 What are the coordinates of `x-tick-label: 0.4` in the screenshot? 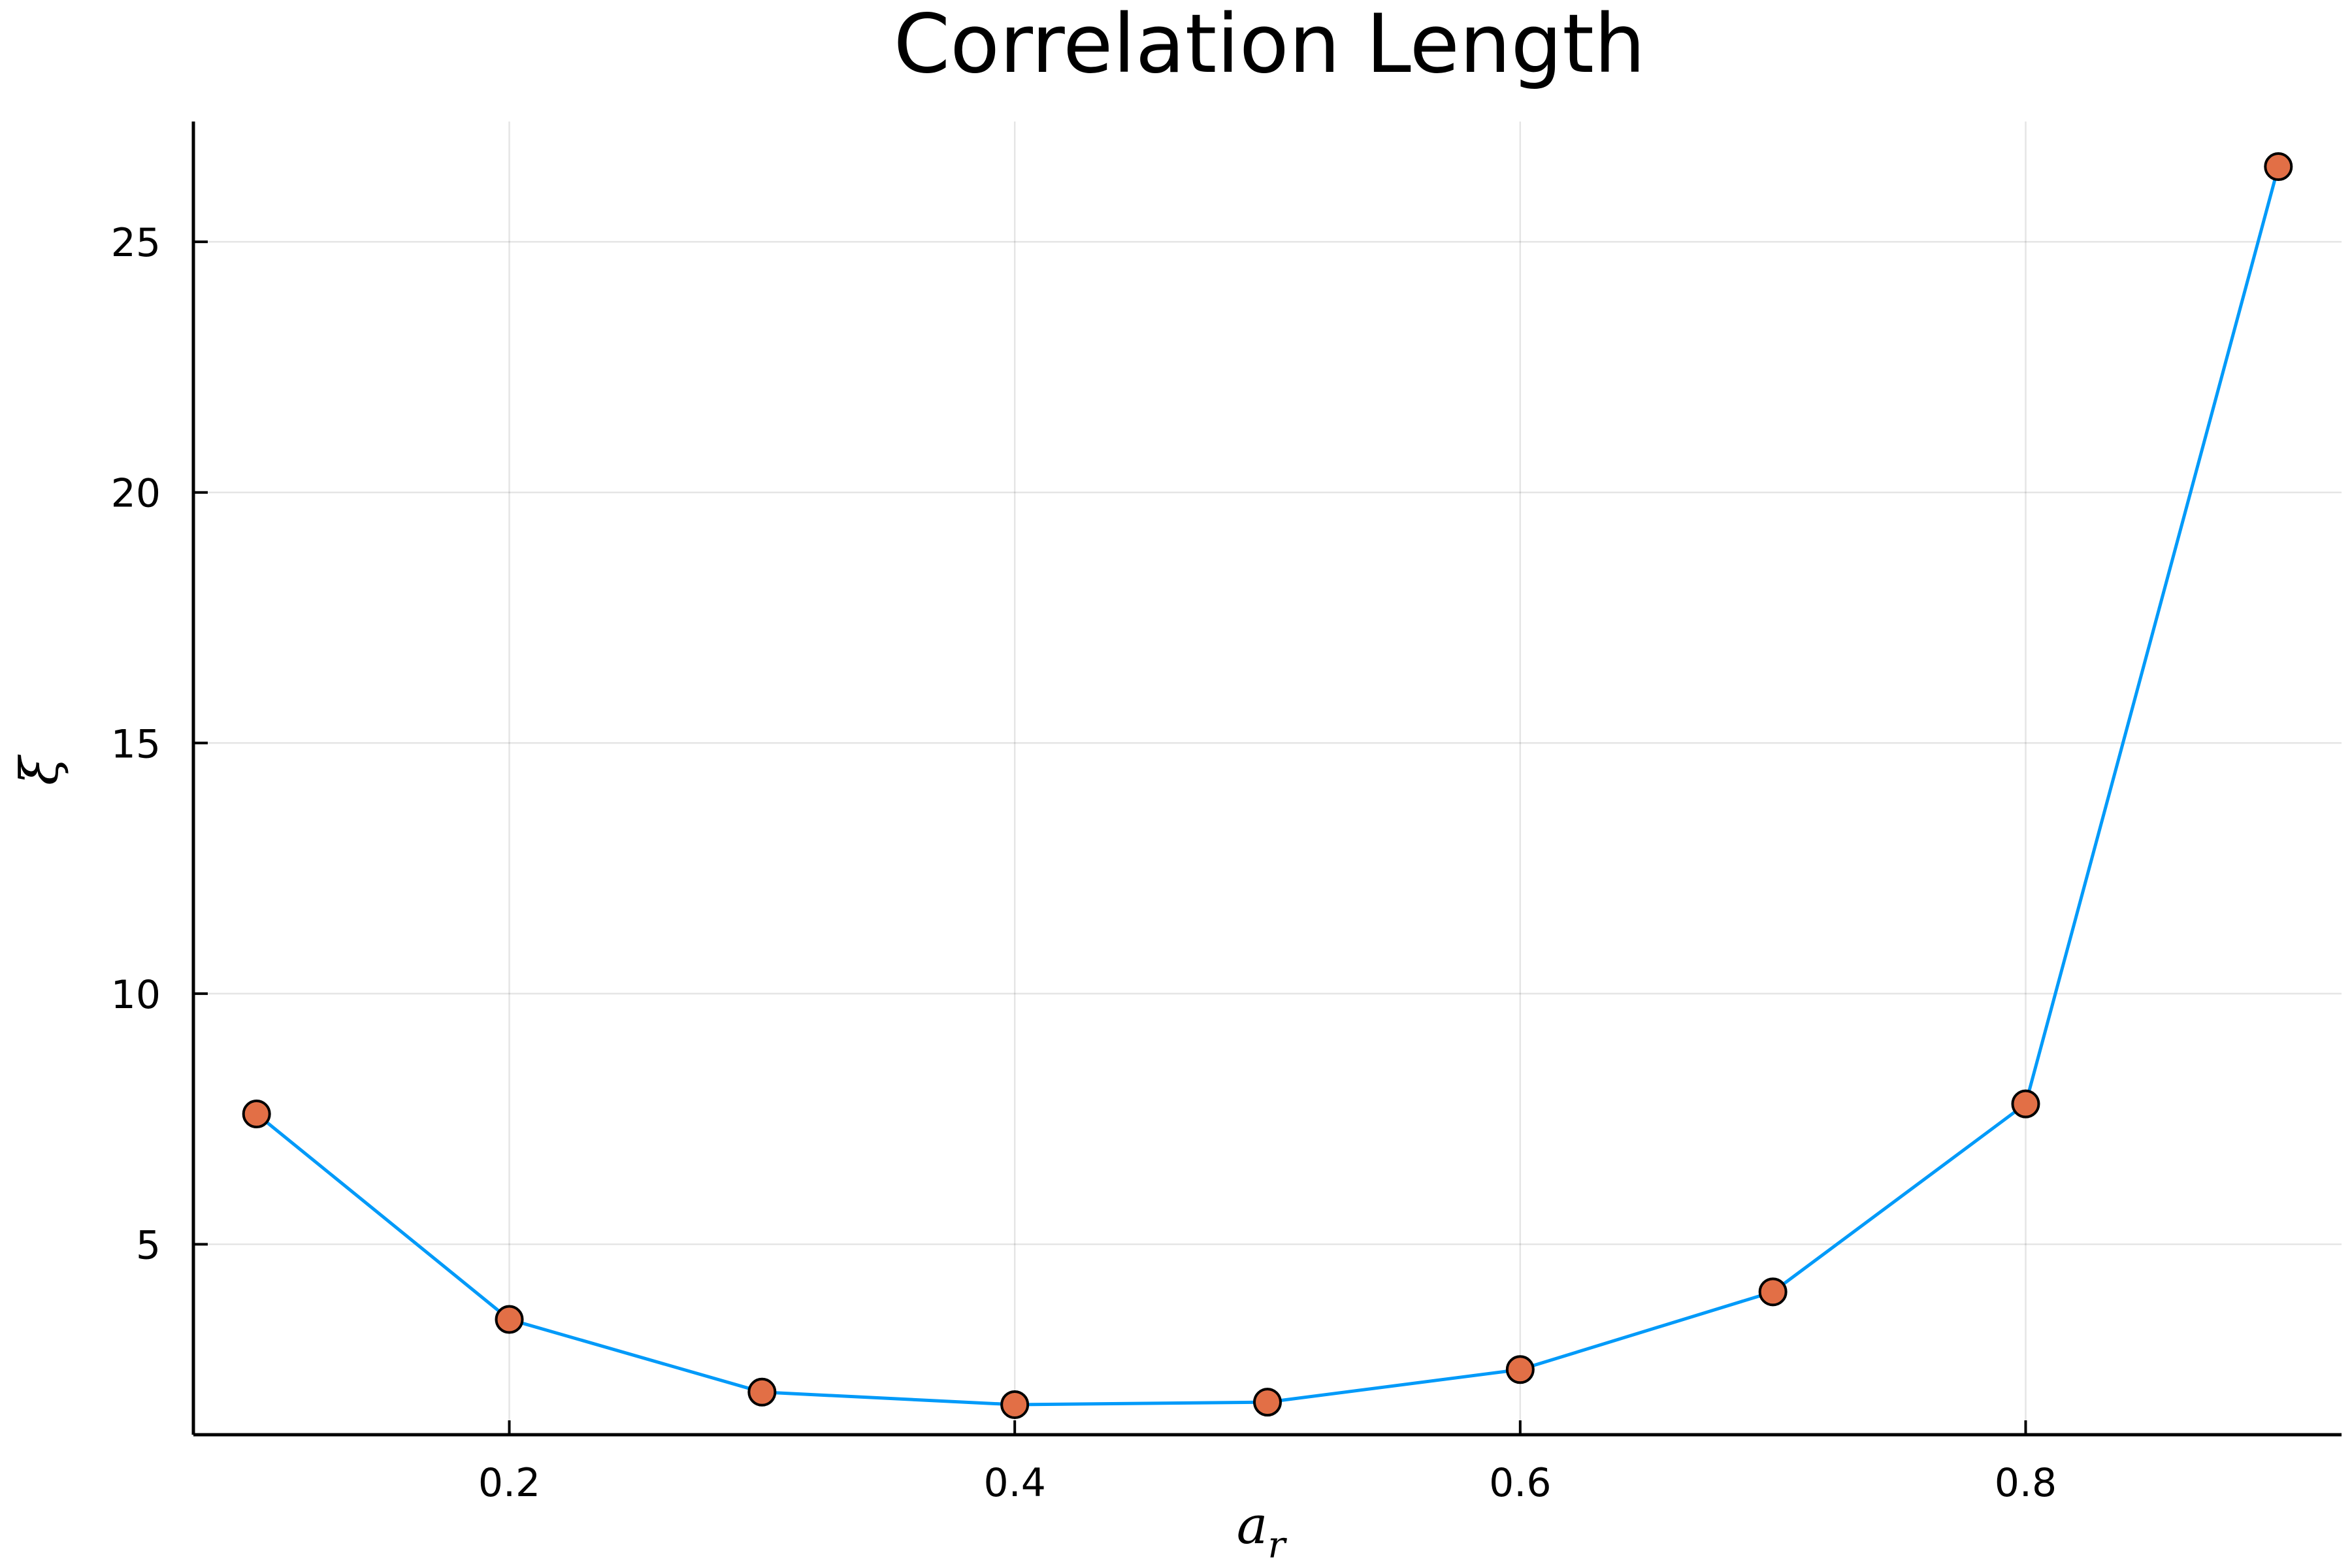 It's located at (1014, 1483).